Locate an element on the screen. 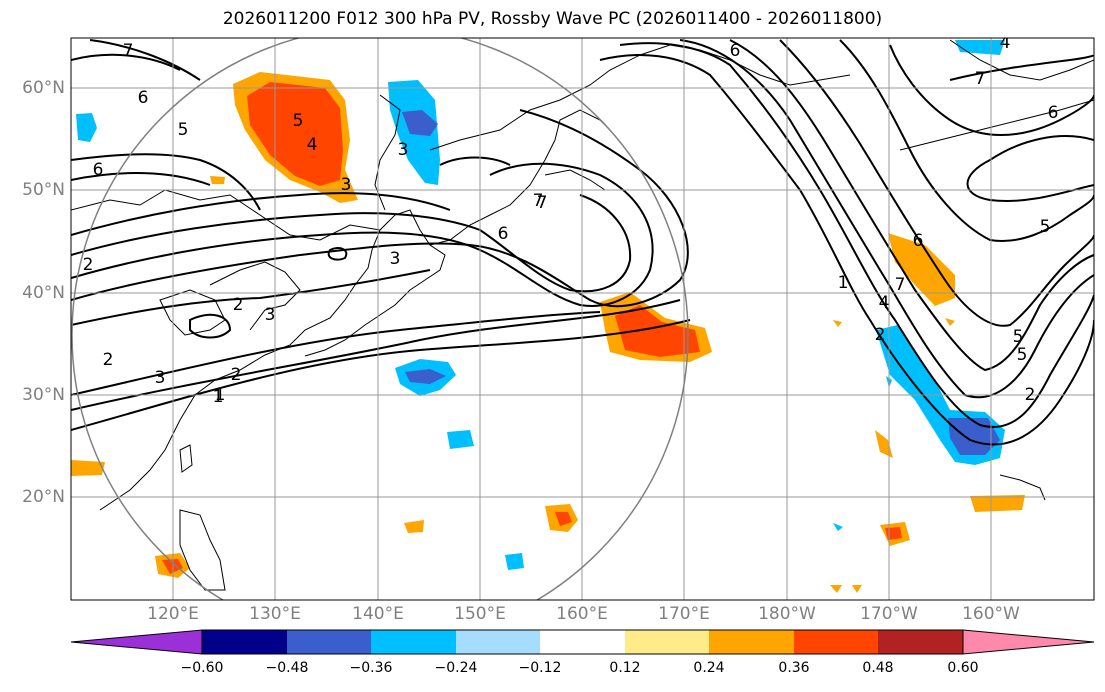 Image resolution: width=1105 pixels, height=692 pixels. colorbar-tick-label: −0.24 is located at coordinates (456, 668).